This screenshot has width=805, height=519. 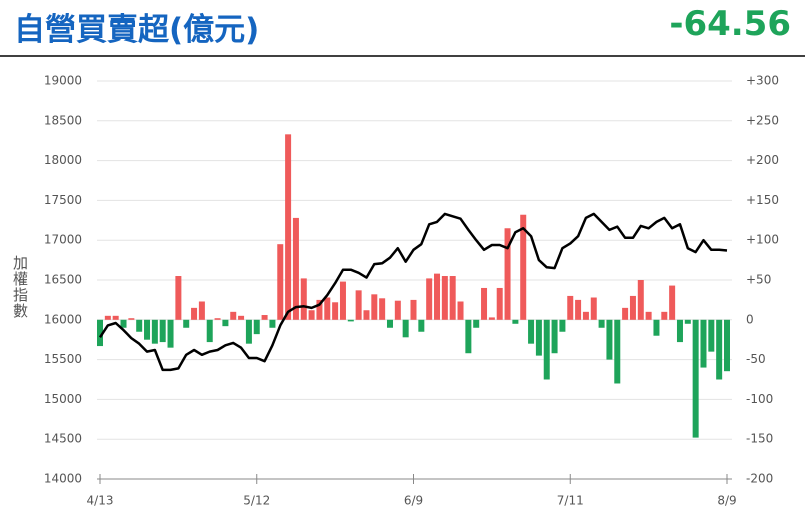 What do you see at coordinates (726, 501) in the screenshot?
I see `x-tick-label: 8/9` at bounding box center [726, 501].